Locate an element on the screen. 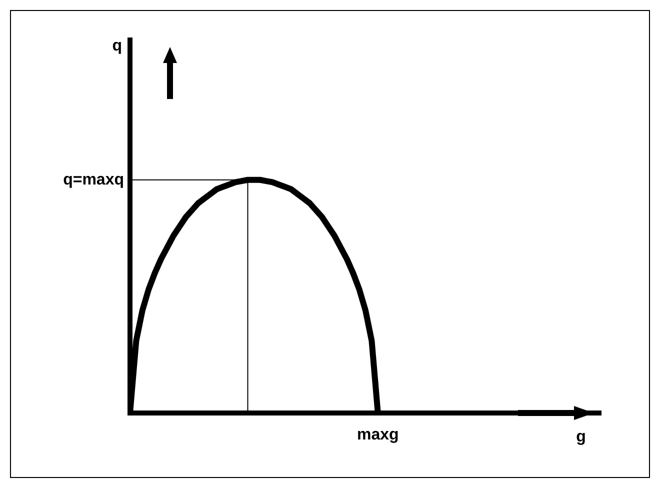 The image size is (661, 488). ref-line-label: q=maxq is located at coordinates (93, 179).